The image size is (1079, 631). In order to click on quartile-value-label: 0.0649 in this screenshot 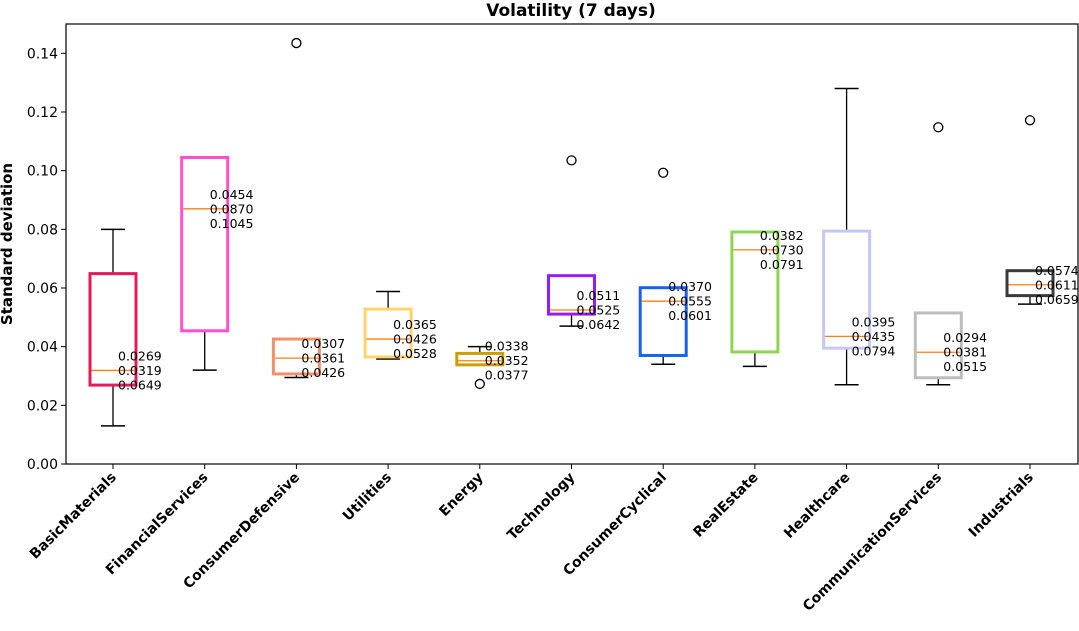, I will do `click(140, 384)`.